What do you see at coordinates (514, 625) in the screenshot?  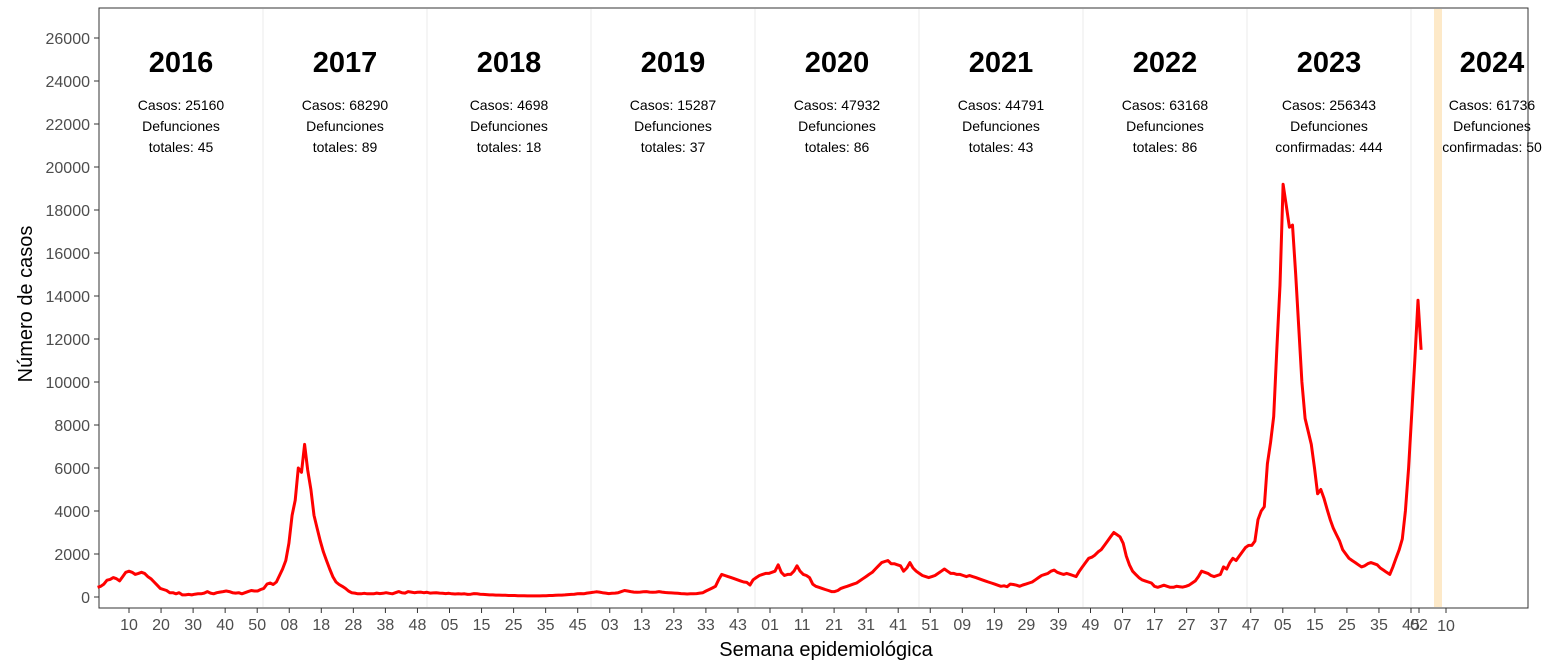 I see `x-tick-label: 25` at bounding box center [514, 625].